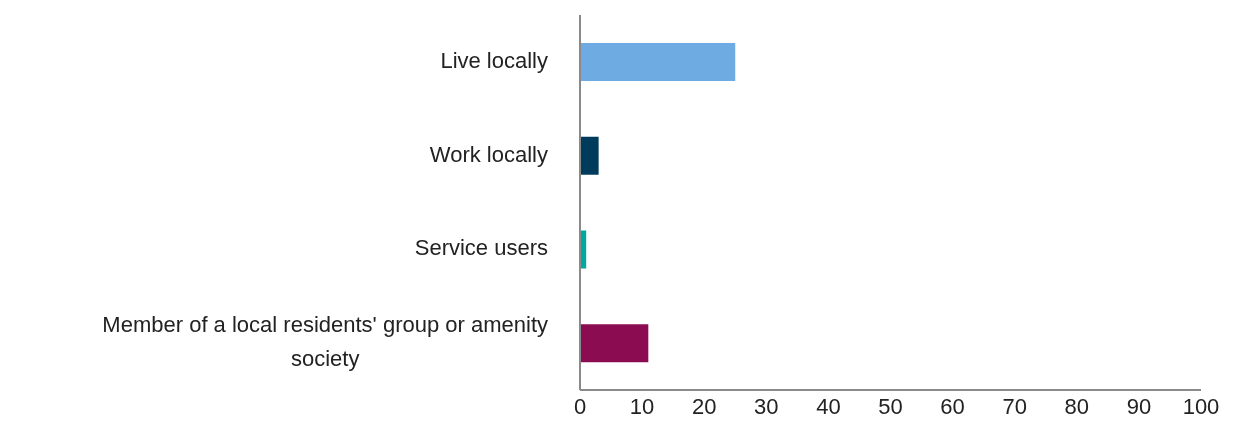 This screenshot has height=447, width=1238. What do you see at coordinates (890, 406) in the screenshot?
I see `x-tick-label: 50` at bounding box center [890, 406].